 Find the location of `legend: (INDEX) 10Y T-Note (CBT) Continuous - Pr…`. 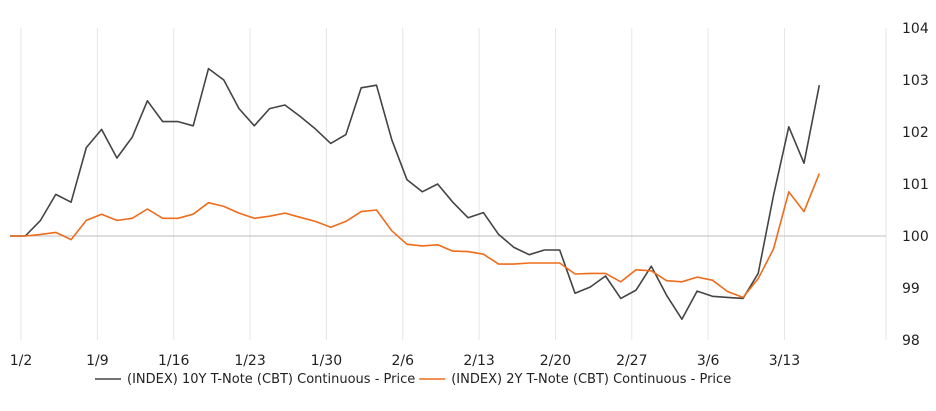

legend: (INDEX) 10Y T-Note (CBT) Continuous - Pr… is located at coordinates (413, 379).